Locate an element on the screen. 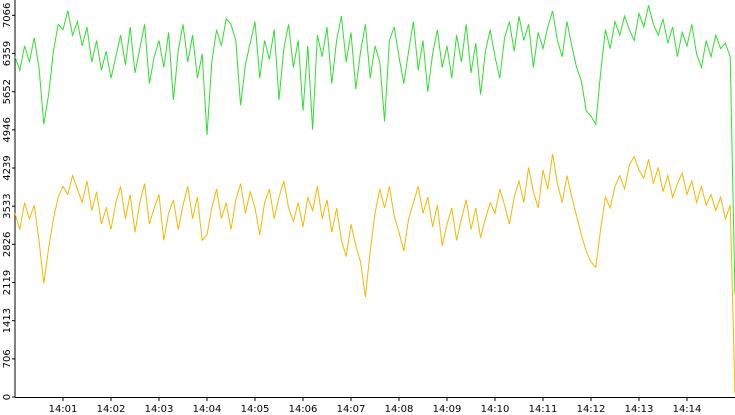  x-tick-label: 14:11 is located at coordinates (543, 409).